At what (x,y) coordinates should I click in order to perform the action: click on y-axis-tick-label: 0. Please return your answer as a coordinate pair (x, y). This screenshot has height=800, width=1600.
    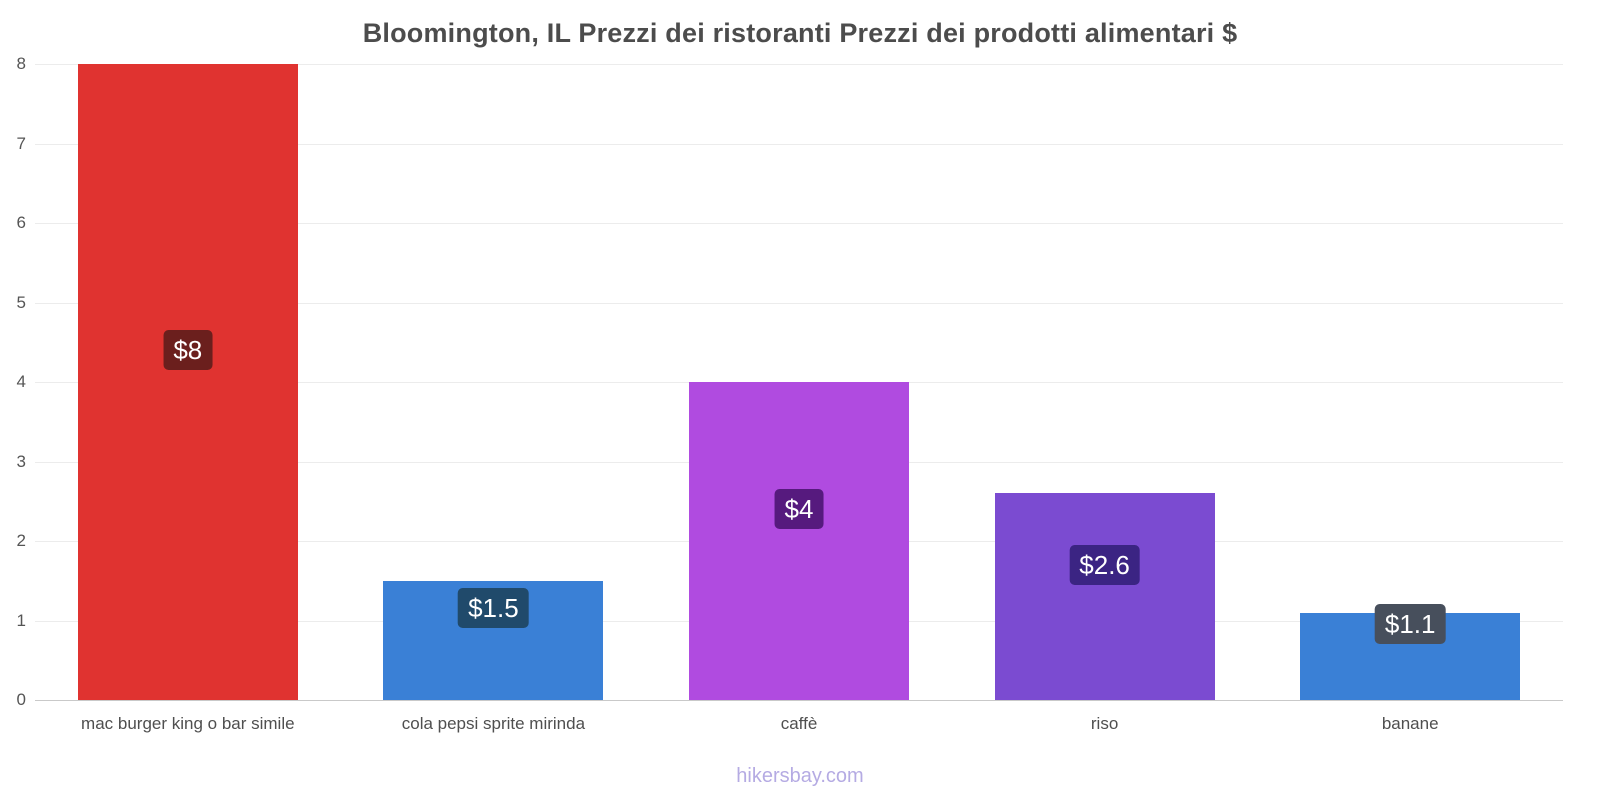
    Looking at the image, I should click on (21, 699).